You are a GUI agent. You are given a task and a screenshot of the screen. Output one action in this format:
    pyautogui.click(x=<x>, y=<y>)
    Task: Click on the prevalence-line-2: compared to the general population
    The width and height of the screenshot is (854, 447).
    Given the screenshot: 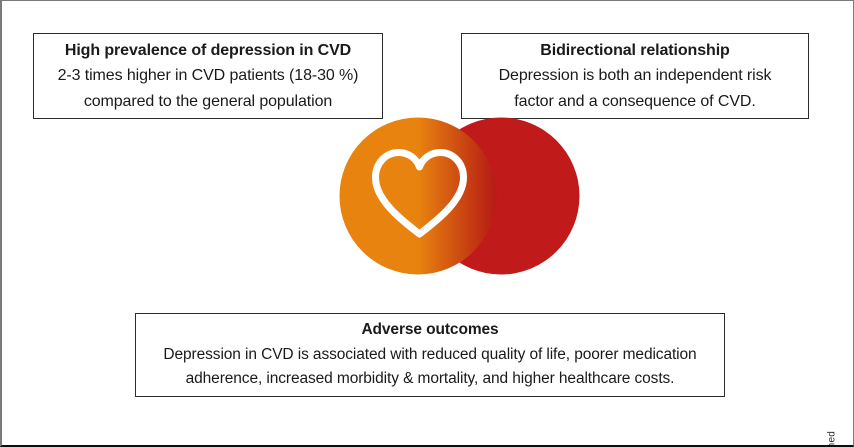 What is the action you would take?
    pyautogui.click(x=208, y=101)
    